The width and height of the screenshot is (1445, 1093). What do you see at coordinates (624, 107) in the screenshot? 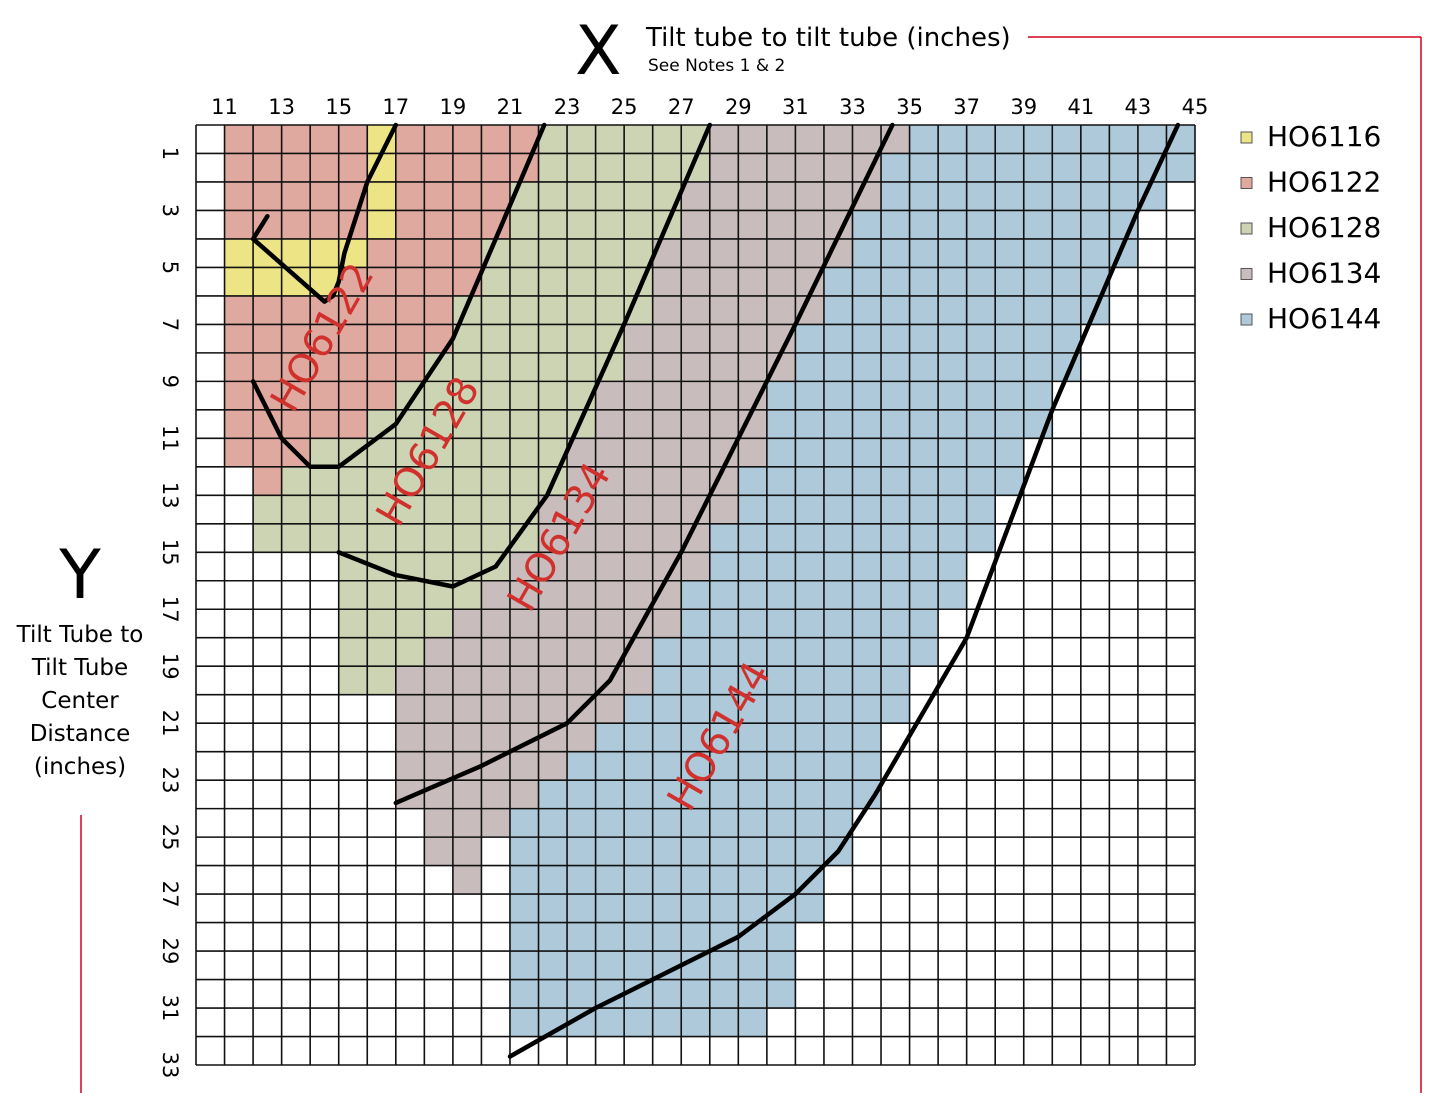
I see `x-tick-label: 25` at bounding box center [624, 107].